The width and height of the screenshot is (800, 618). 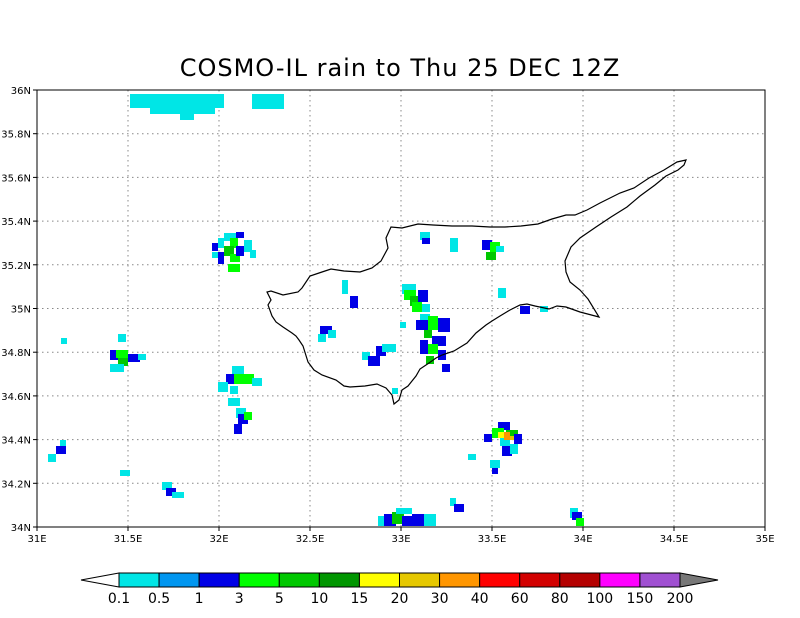 What do you see at coordinates (440, 599) in the screenshot?
I see `colorbar-label: 30` at bounding box center [440, 599].